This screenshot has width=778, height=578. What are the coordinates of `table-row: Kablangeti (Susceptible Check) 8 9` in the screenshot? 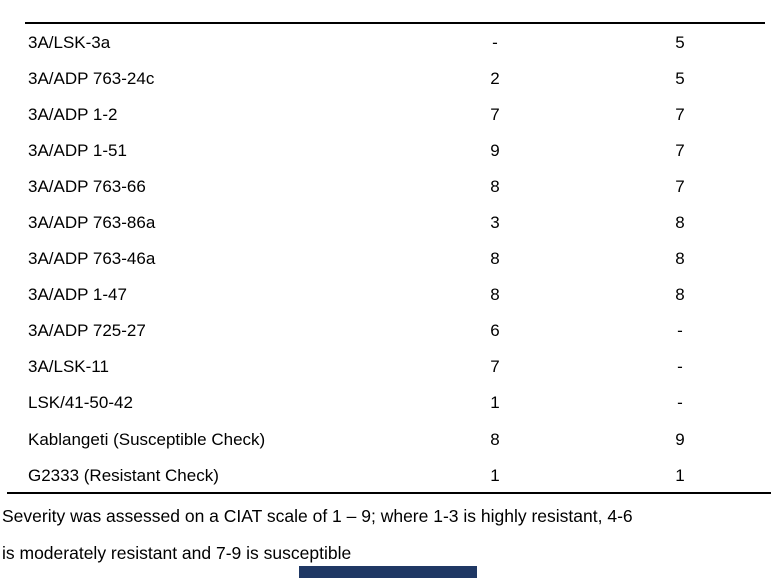 It's located at (389, 439).